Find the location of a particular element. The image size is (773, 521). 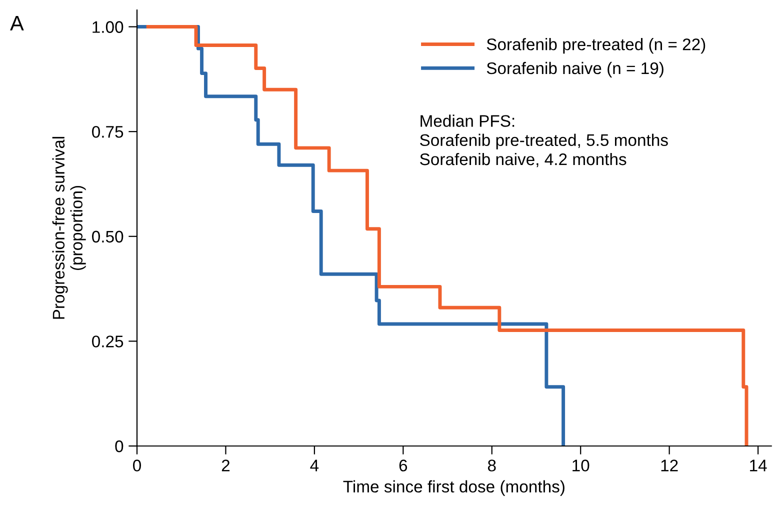

x-tick-label: 8 is located at coordinates (492, 466).